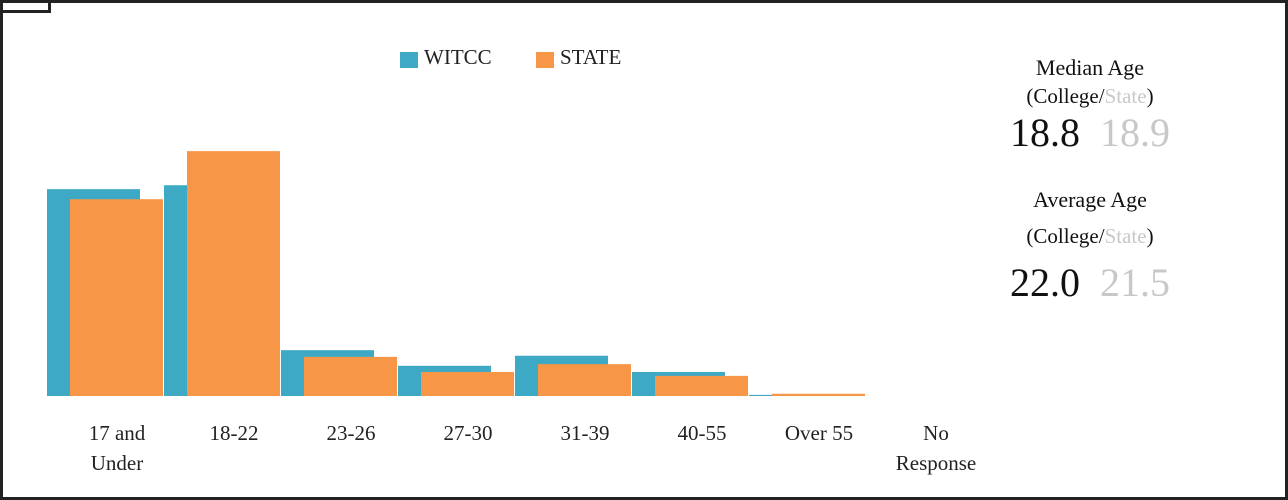 This screenshot has width=1288, height=500. Describe the element at coordinates (1090, 283) in the screenshot. I see `stat-values: 22.0 21.5` at that location.